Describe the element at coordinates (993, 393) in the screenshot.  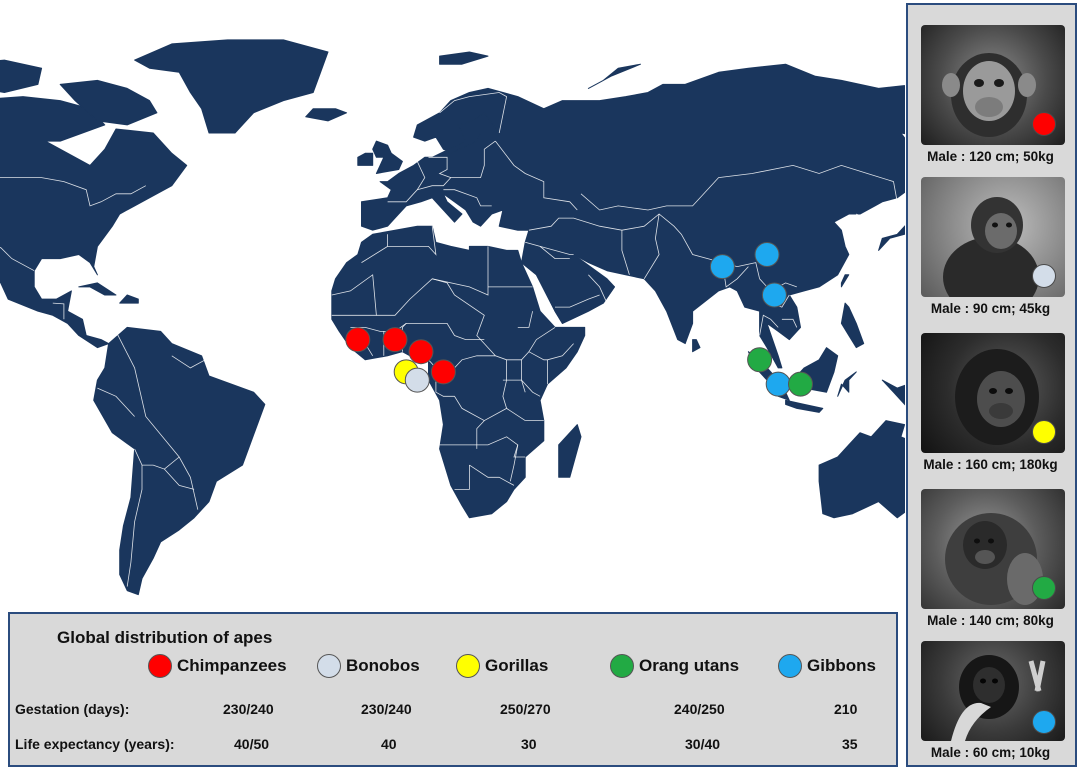
I see `gorilla-photo` at that location.